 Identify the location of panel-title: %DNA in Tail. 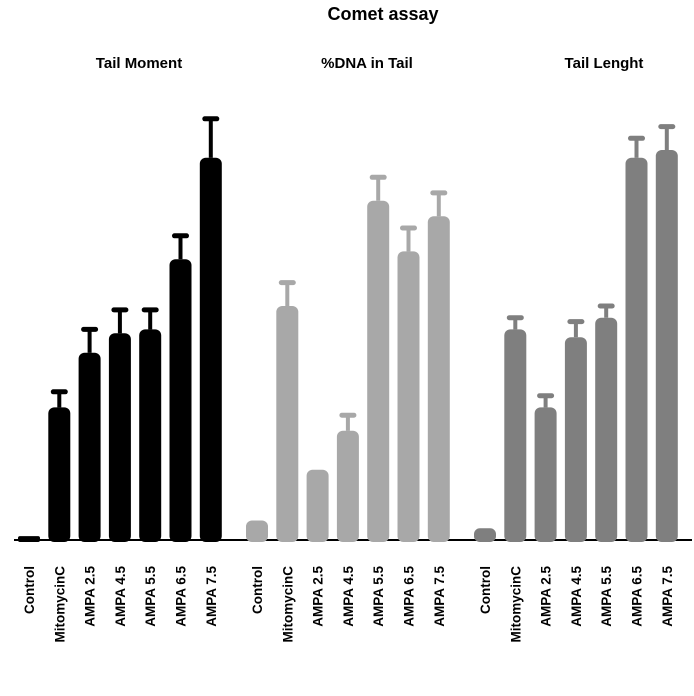
(367, 63).